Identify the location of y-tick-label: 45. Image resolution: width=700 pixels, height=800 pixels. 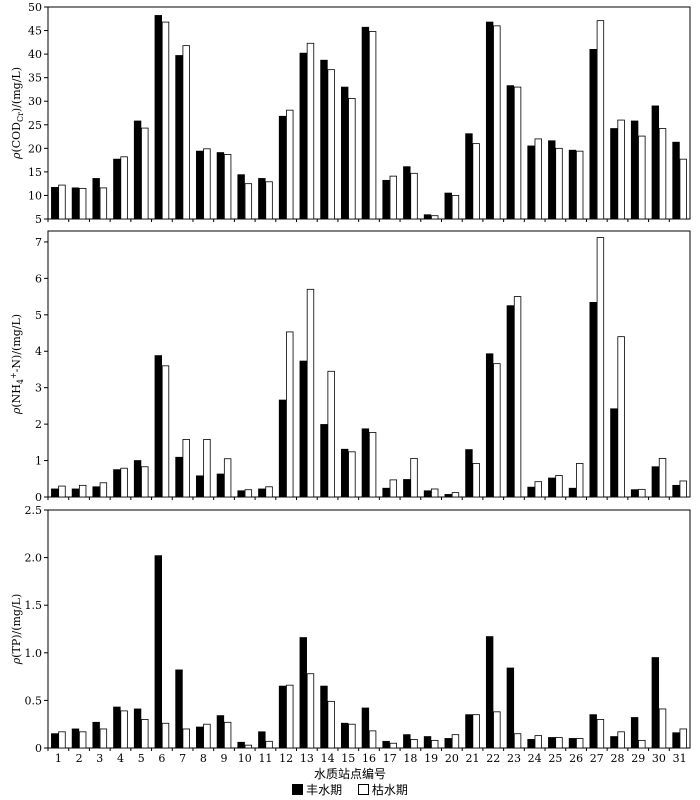
(35, 31).